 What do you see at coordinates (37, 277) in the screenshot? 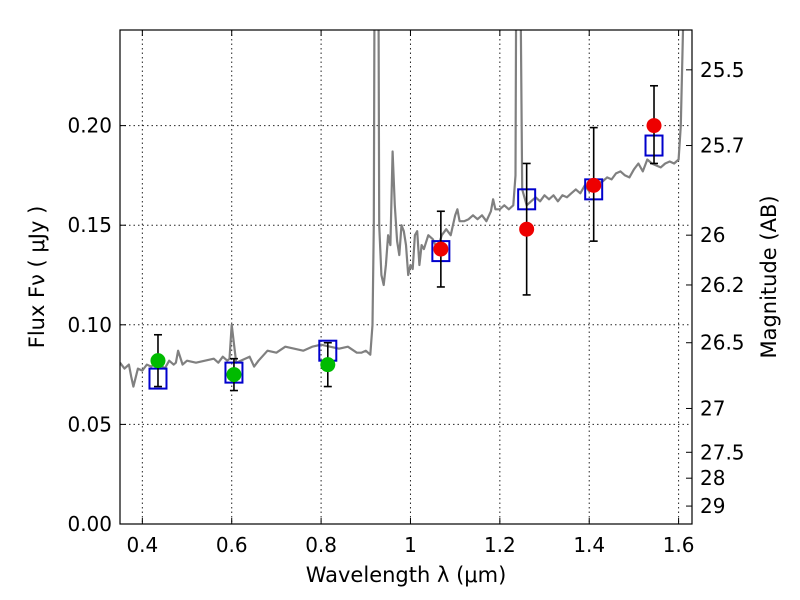
I see `y-axis-label: Flux Fν ( μJy )` at bounding box center [37, 277].